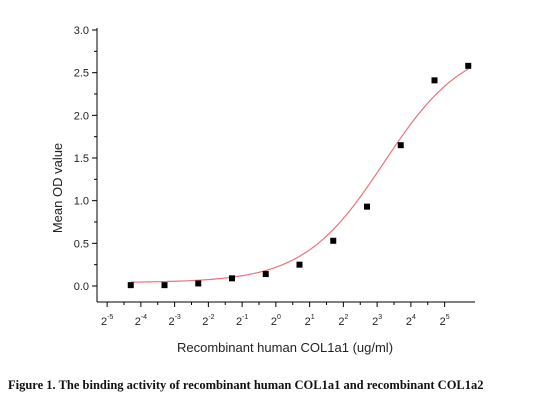 The width and height of the screenshot is (546, 408). What do you see at coordinates (81, 287) in the screenshot?
I see `y-tick-label: 0.0` at bounding box center [81, 287].